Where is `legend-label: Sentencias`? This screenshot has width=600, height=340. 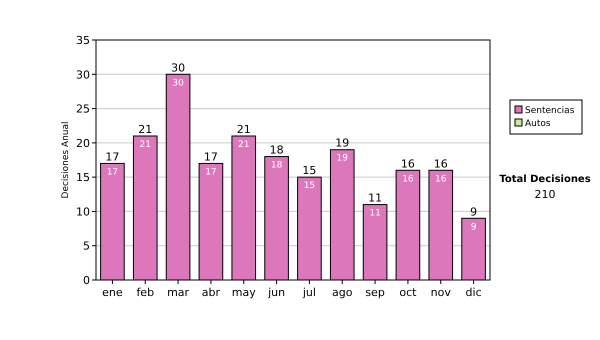 legend-label: Sentencias is located at coordinates (550, 111).